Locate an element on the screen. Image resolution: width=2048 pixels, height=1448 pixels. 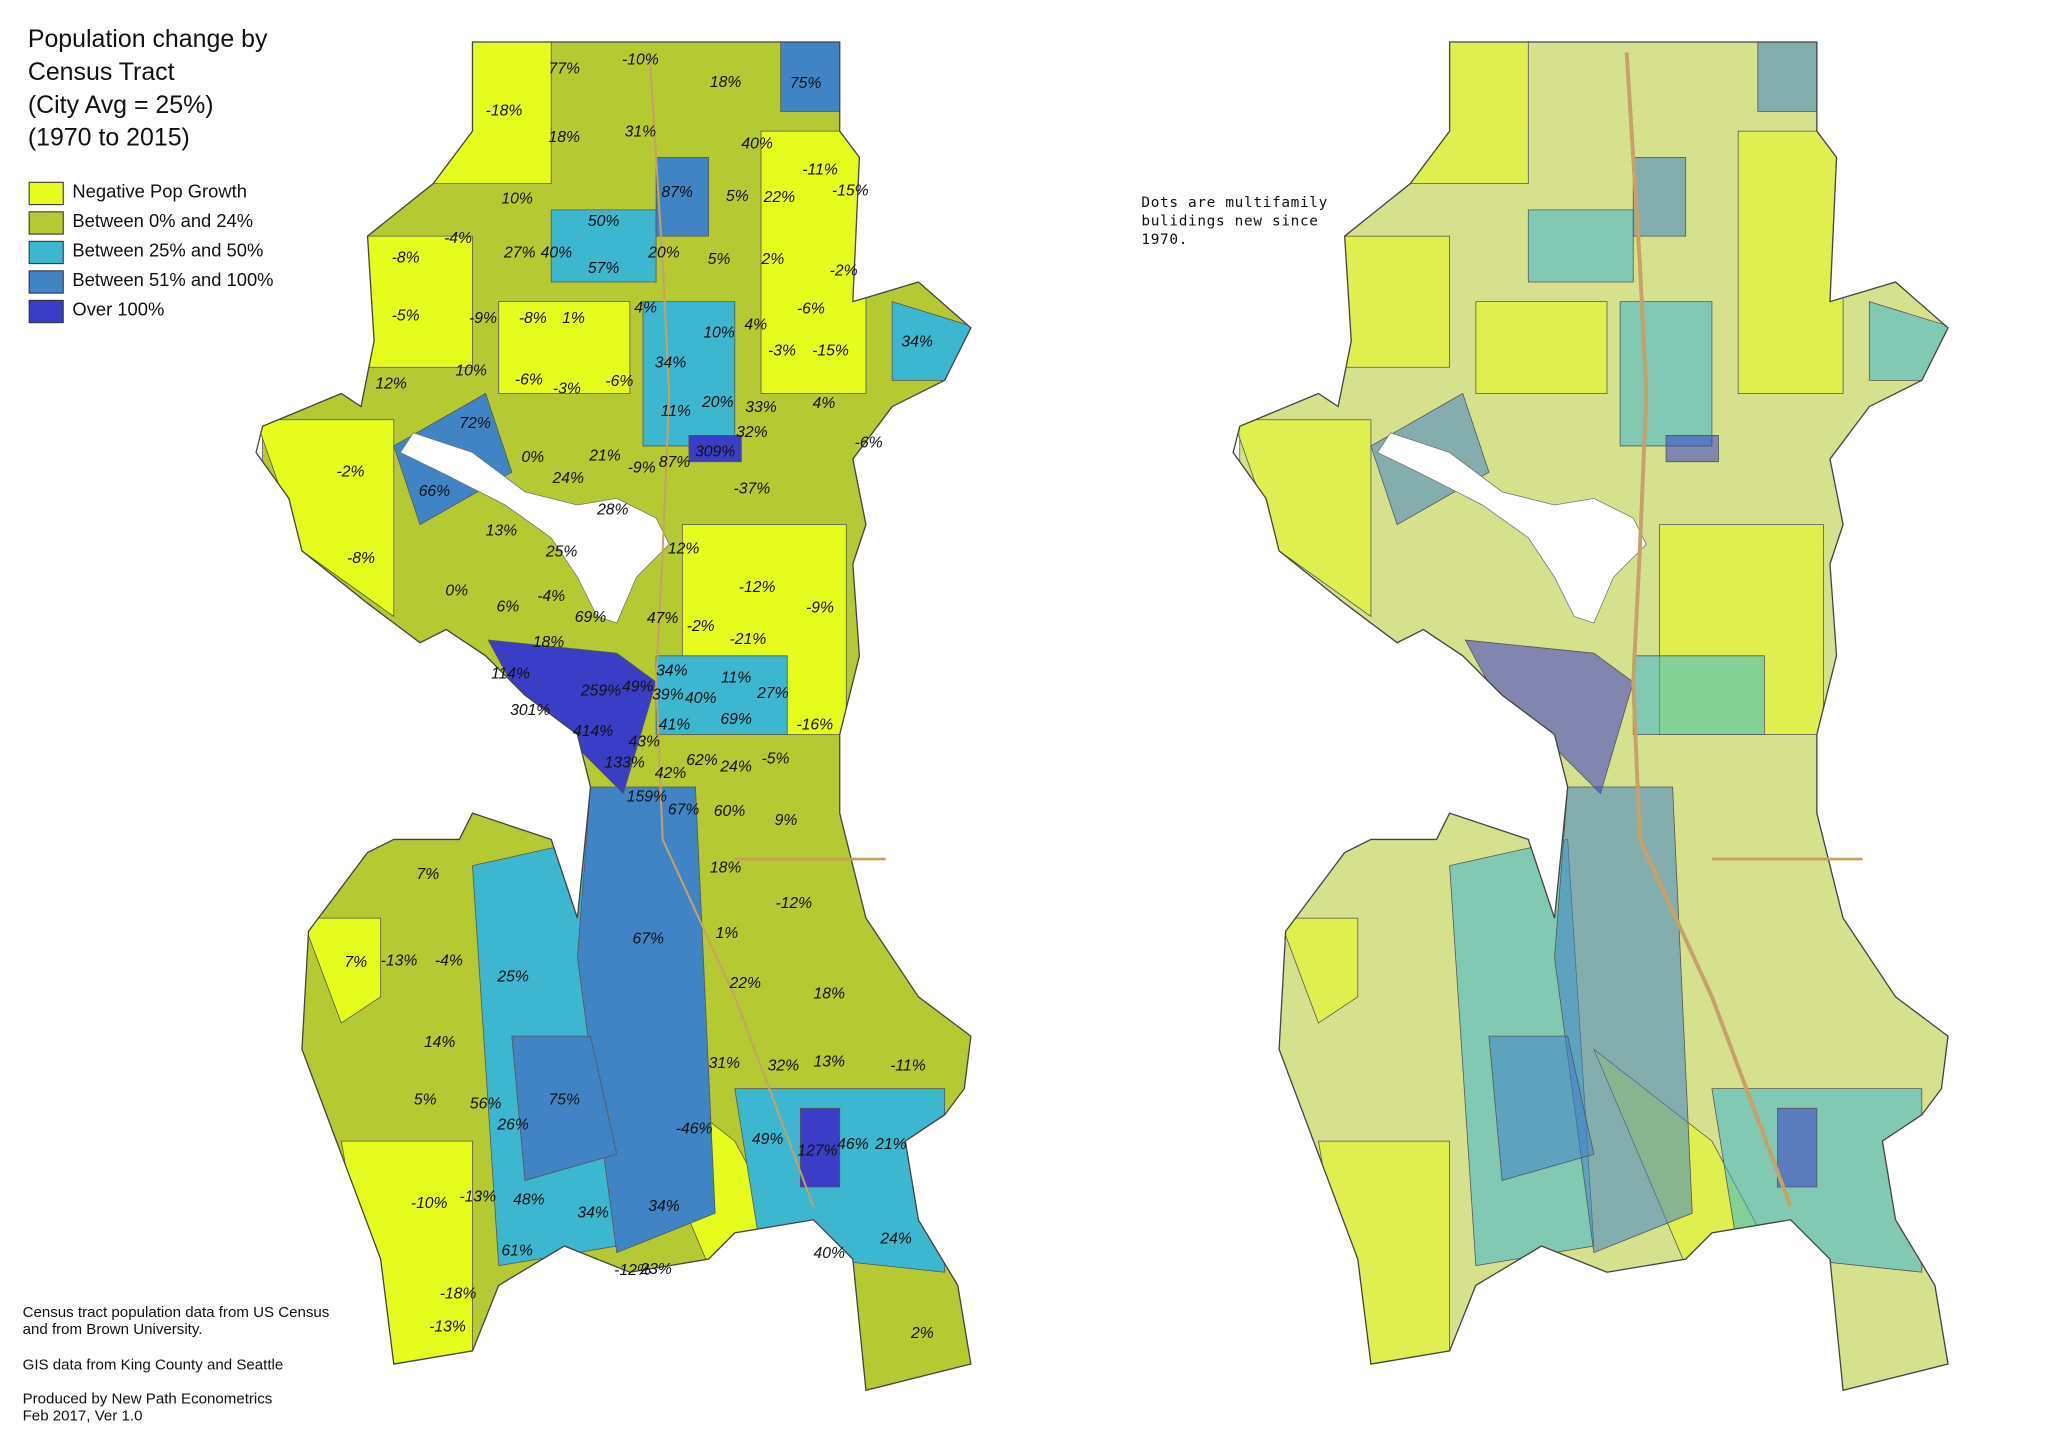
tract-label: -3% is located at coordinates (782, 351).